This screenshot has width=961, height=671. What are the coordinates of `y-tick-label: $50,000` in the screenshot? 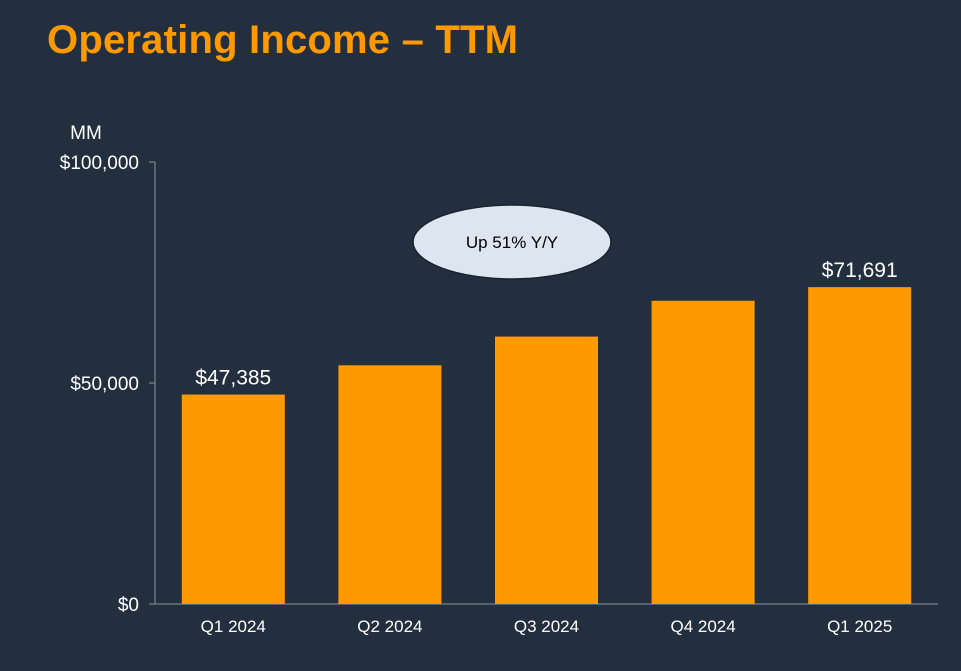 It's located at (104, 384).